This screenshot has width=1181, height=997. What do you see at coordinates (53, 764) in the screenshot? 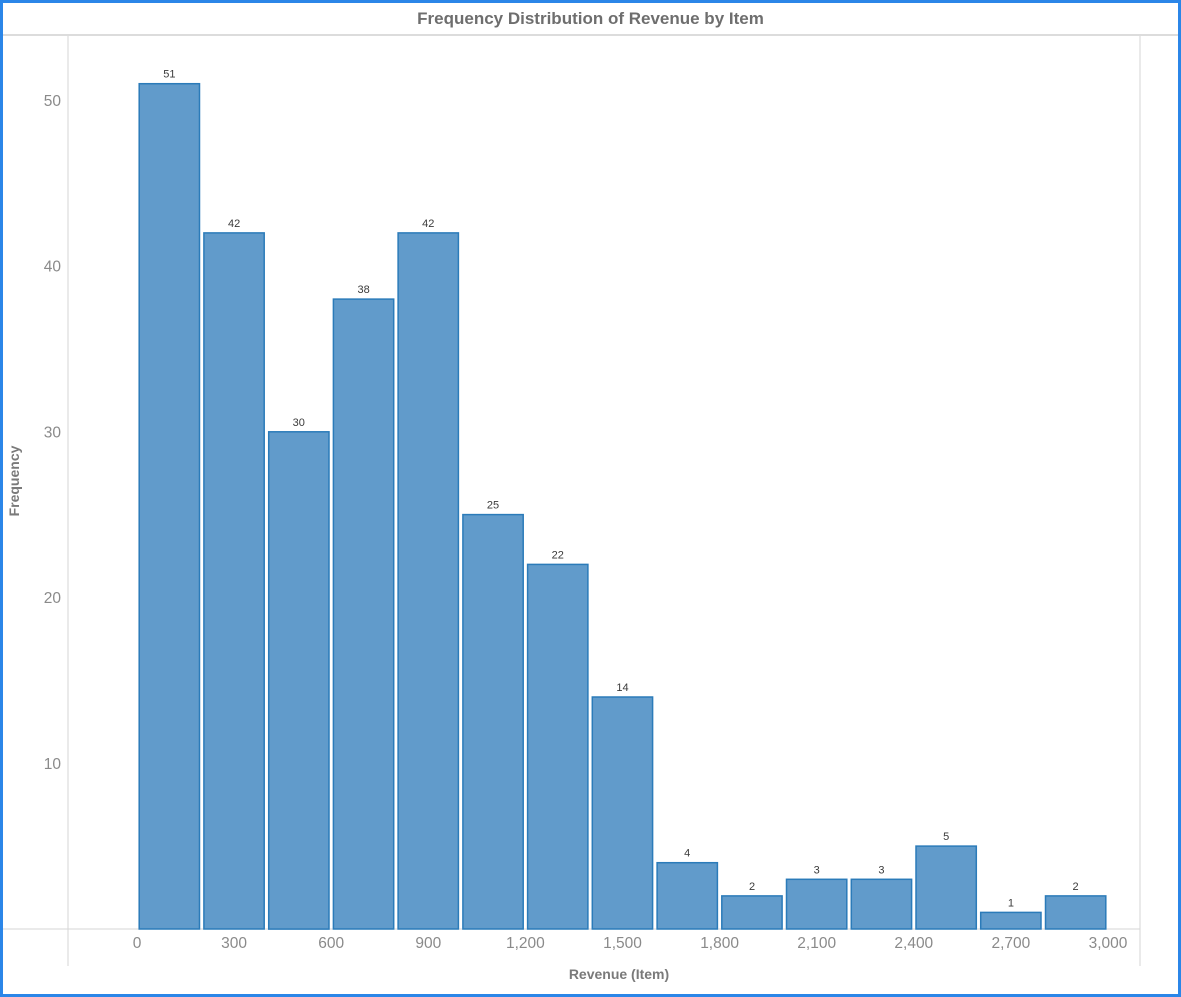
I see `y-tick-label: 10` at bounding box center [53, 764].